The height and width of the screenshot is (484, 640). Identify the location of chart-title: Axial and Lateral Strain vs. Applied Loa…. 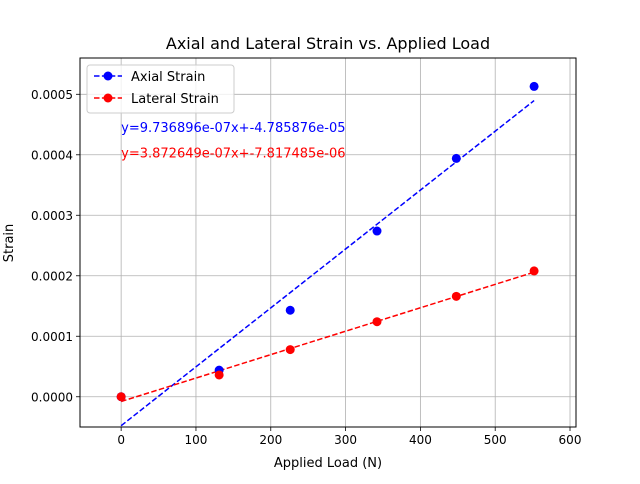
(328, 43).